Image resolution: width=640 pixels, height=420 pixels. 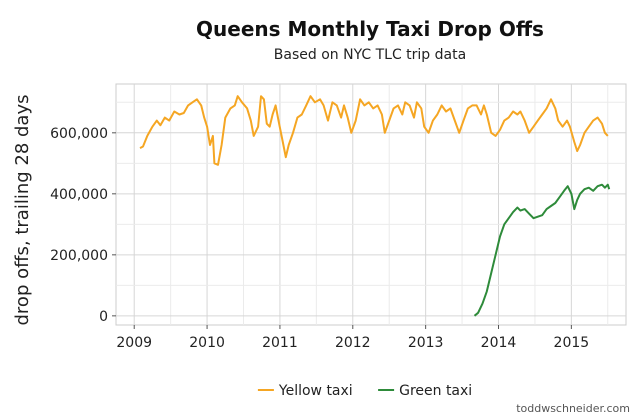 What do you see at coordinates (79, 134) in the screenshot?
I see `y-tick-label: 600,000` at bounding box center [79, 134].